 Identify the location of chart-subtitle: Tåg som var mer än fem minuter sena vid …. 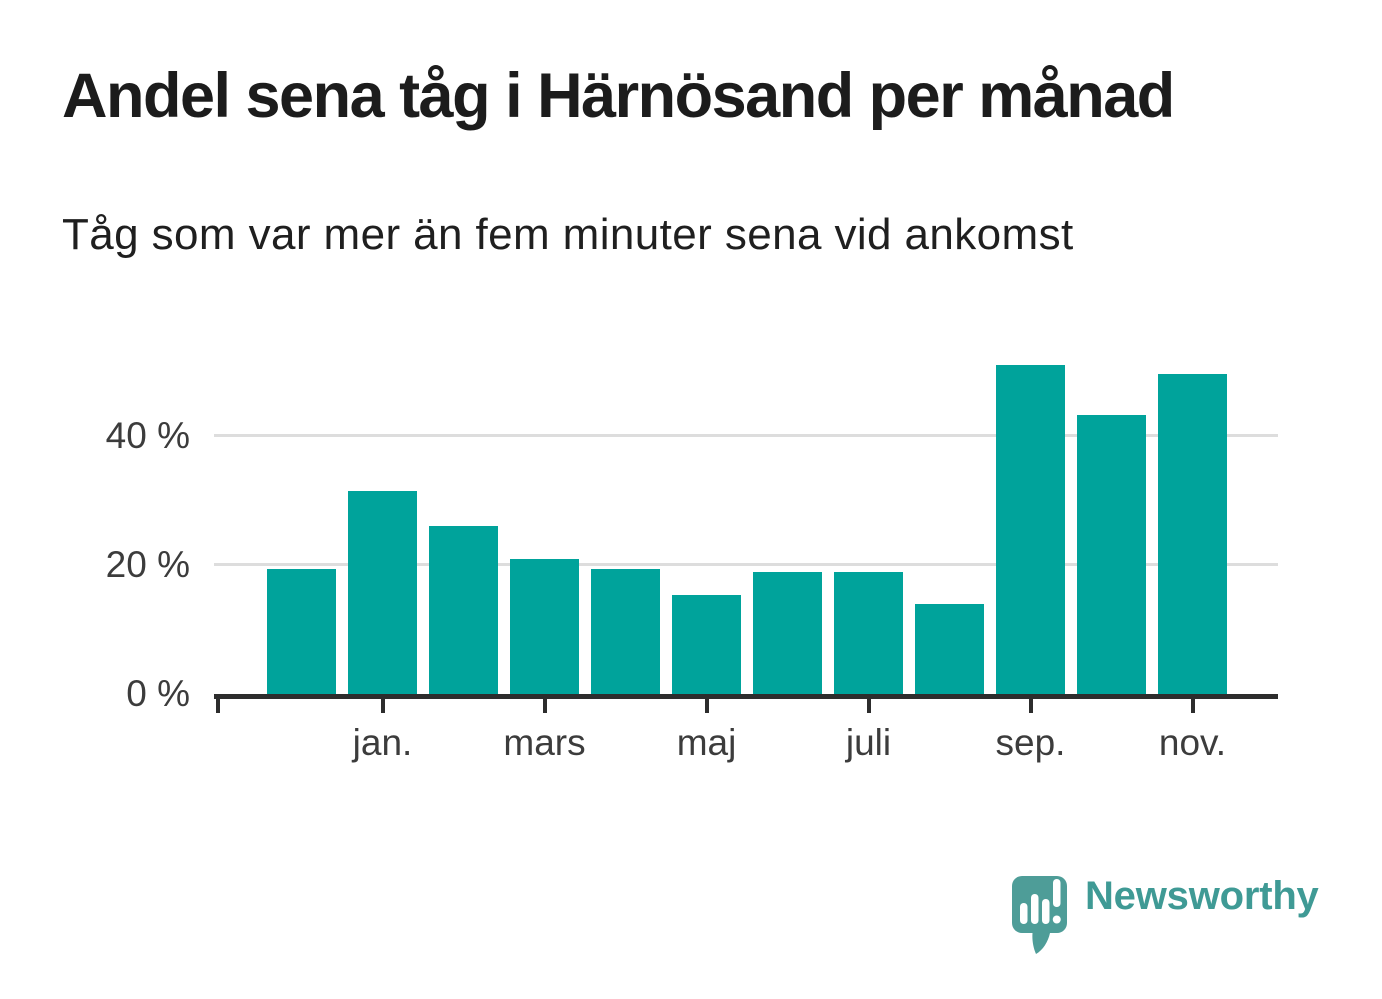
(568, 234).